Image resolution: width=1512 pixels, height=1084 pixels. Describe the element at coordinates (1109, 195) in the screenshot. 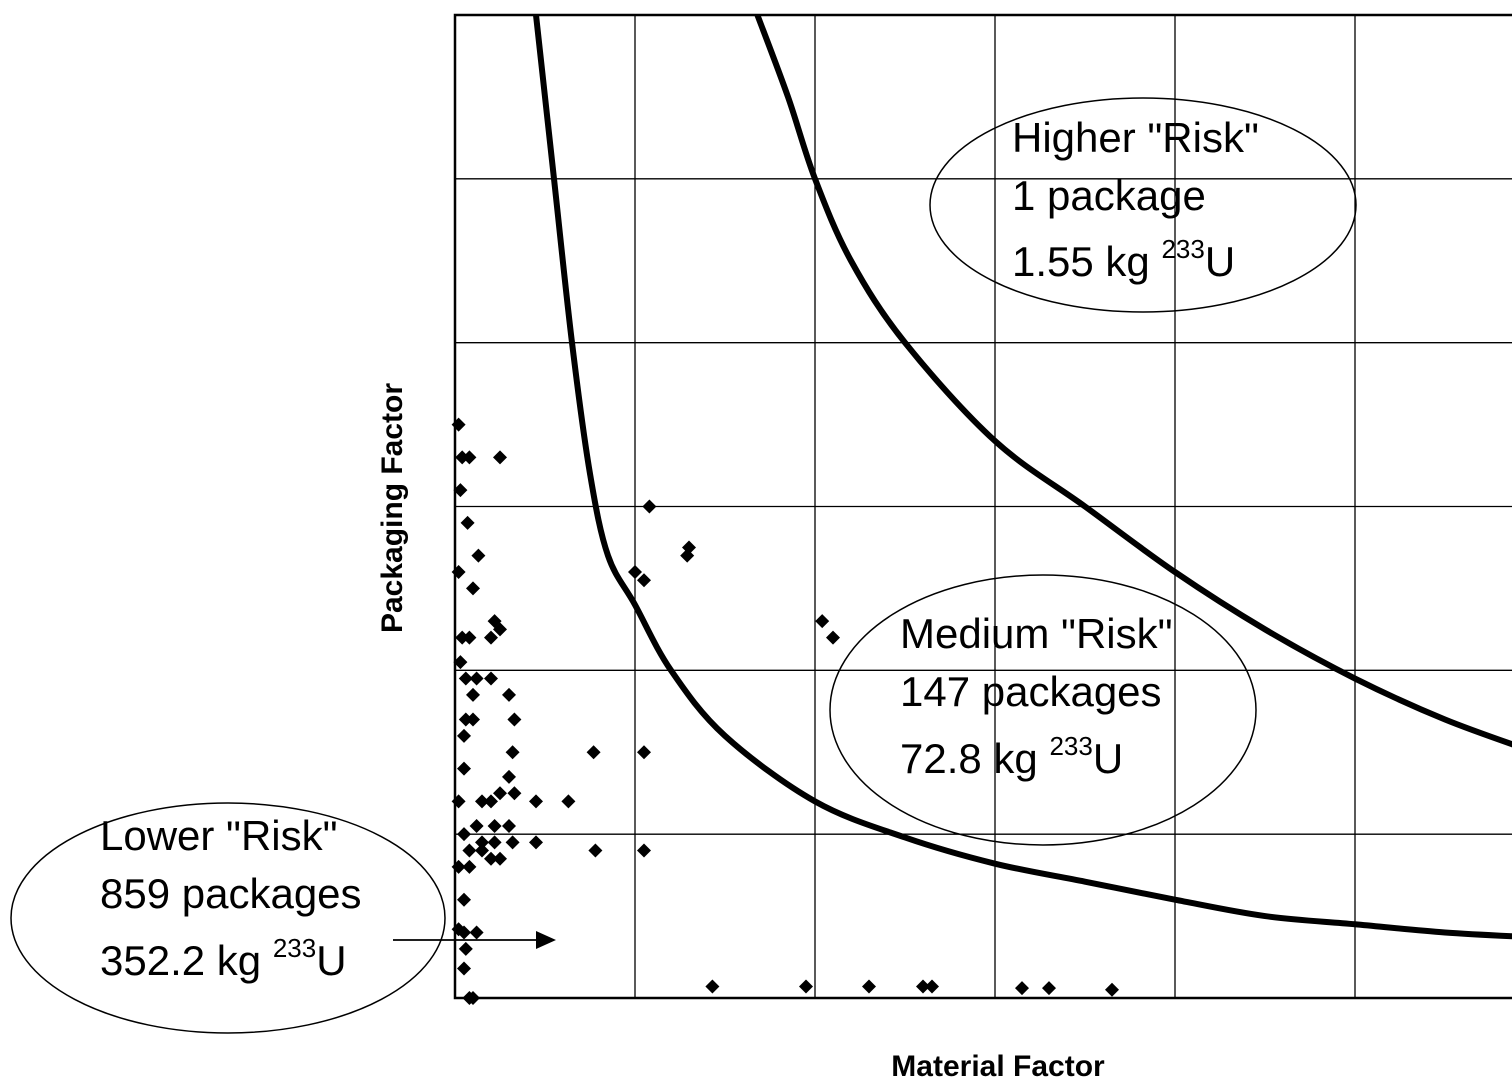

I see `higher-risk-count: 1 package` at that location.